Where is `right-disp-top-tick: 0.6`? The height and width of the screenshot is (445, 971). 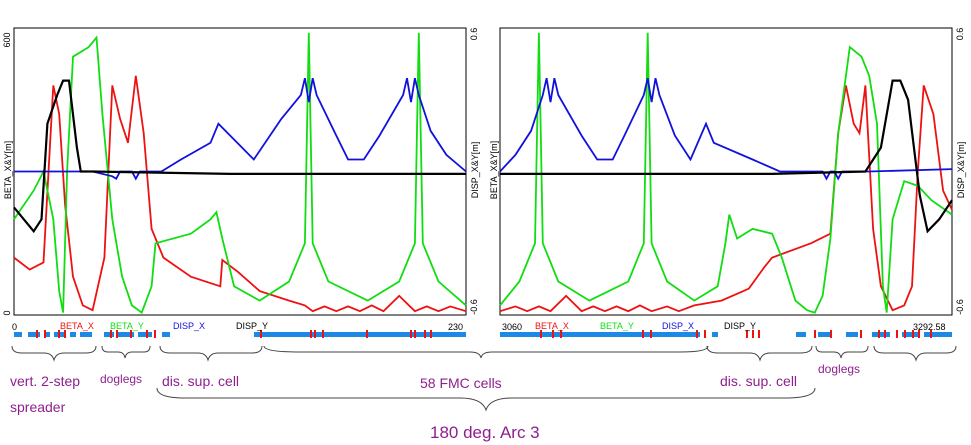
right-disp-top-tick: 0.6 is located at coordinates (960, 34).